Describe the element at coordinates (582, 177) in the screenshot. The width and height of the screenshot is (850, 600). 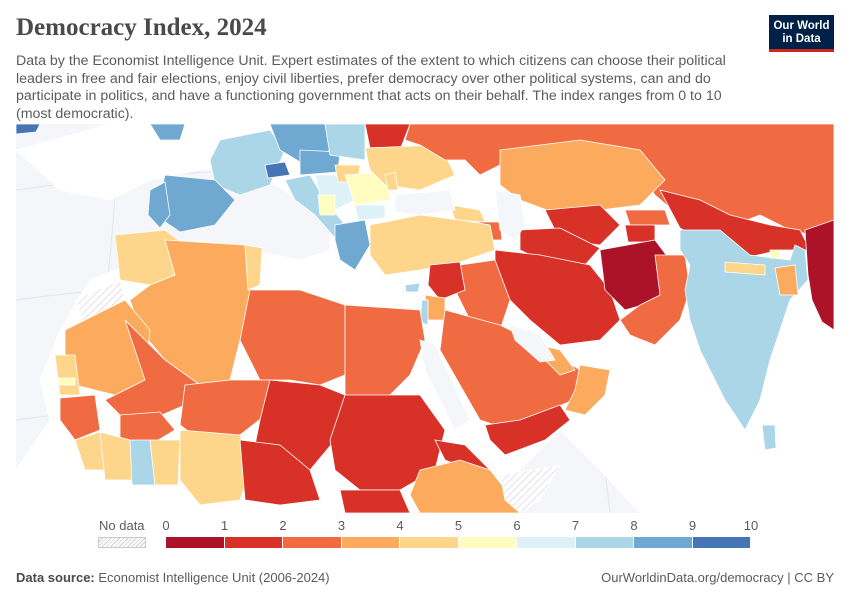
I see `country-kazakhstan` at that location.